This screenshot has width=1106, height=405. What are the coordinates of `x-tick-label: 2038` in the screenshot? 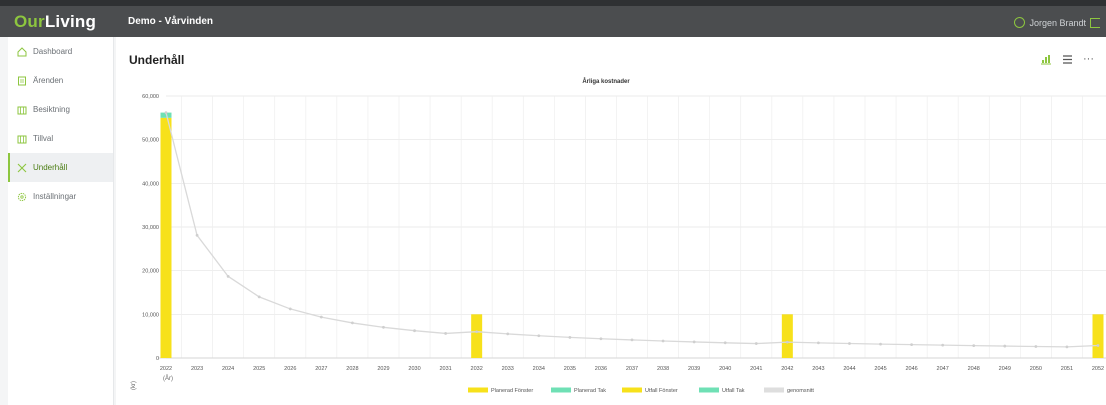 It's located at (663, 369).